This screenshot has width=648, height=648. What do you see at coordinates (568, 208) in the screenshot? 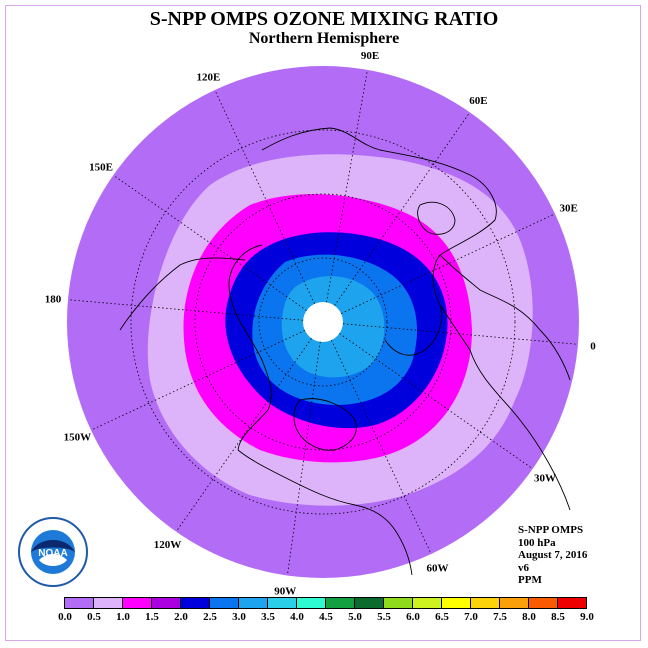
I see `longitude-label: 30E` at bounding box center [568, 208].